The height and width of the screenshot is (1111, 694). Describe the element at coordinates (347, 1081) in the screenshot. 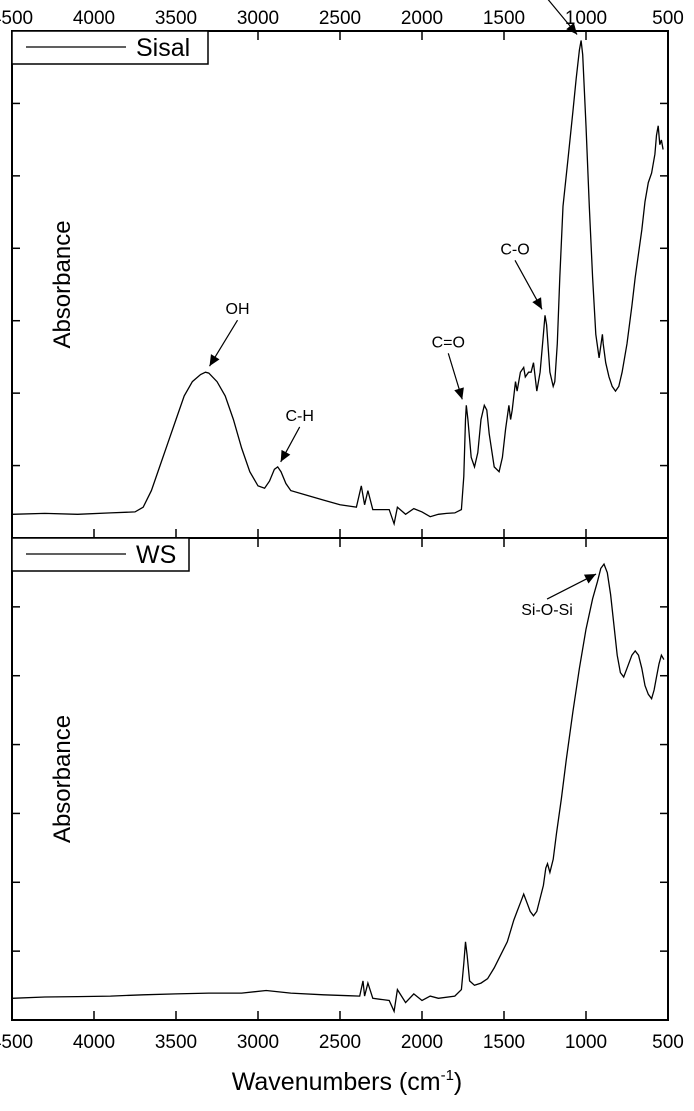

I see `x-axis-label: Wavenumbers (cm-1)` at that location.